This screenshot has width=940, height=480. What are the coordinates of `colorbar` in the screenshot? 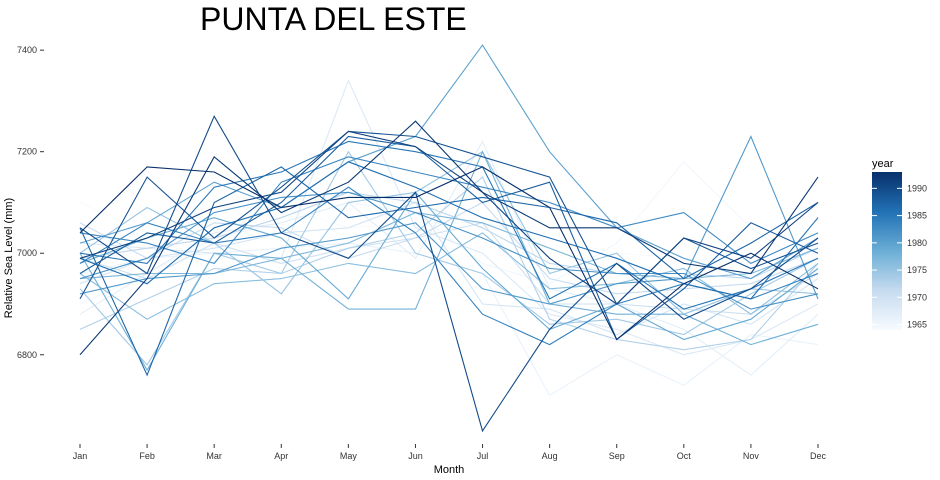 It's located at (887, 251).